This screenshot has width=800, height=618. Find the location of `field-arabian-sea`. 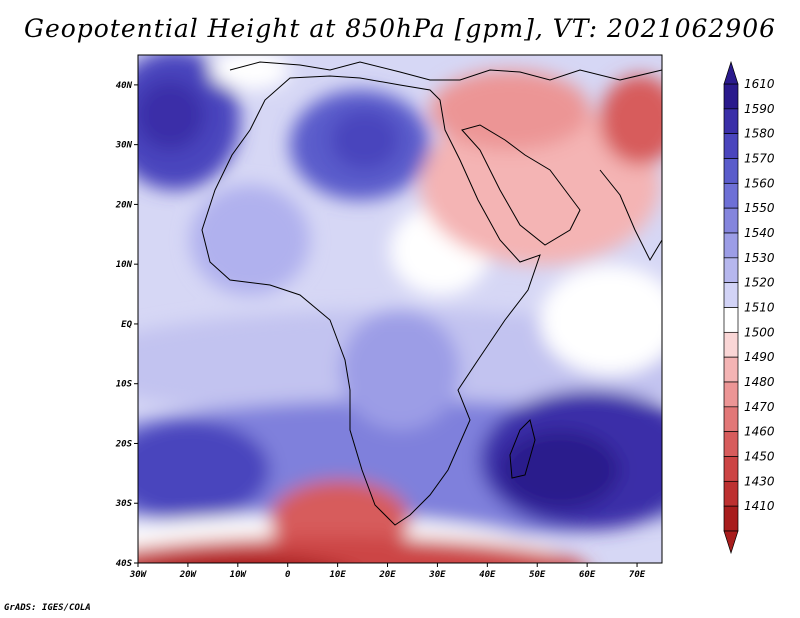

field-arabian-sea is located at coordinates (601, 320).